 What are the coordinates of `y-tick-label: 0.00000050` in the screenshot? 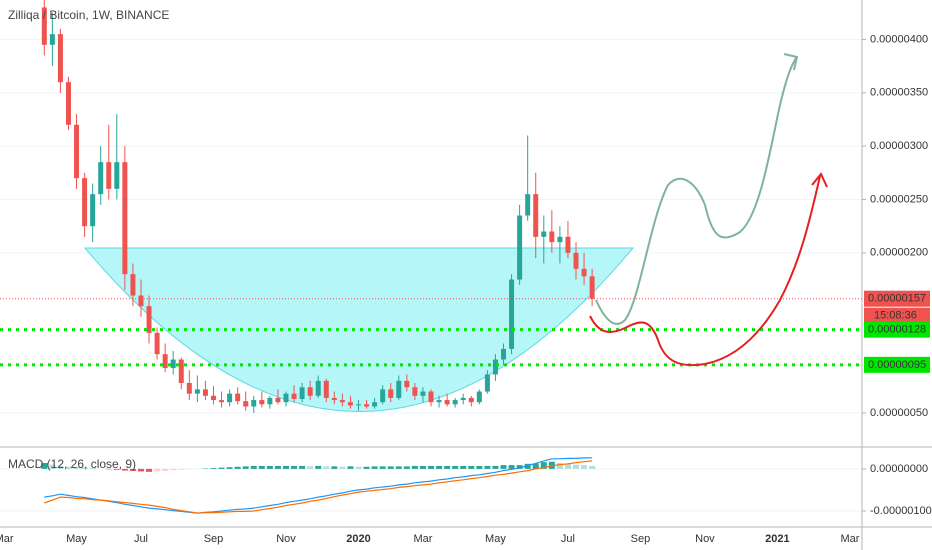 It's located at (899, 413).